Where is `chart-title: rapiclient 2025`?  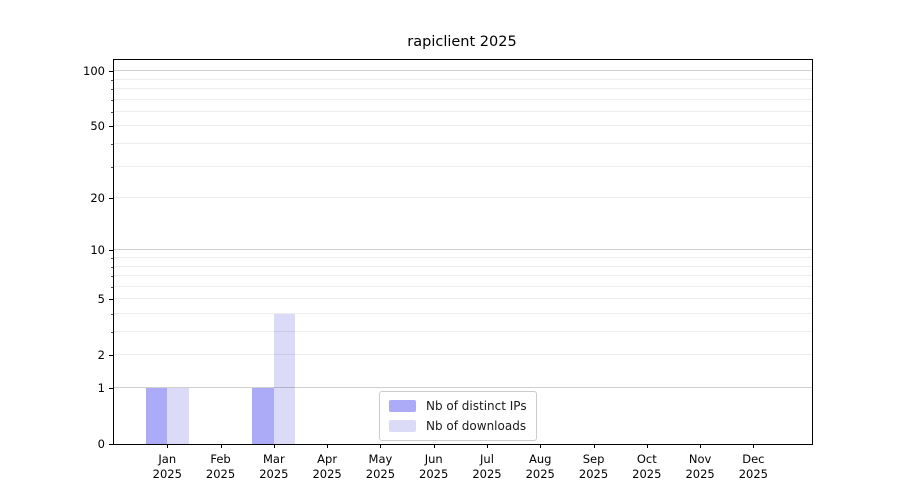 chart-title: rapiclient 2025 is located at coordinates (462, 42).